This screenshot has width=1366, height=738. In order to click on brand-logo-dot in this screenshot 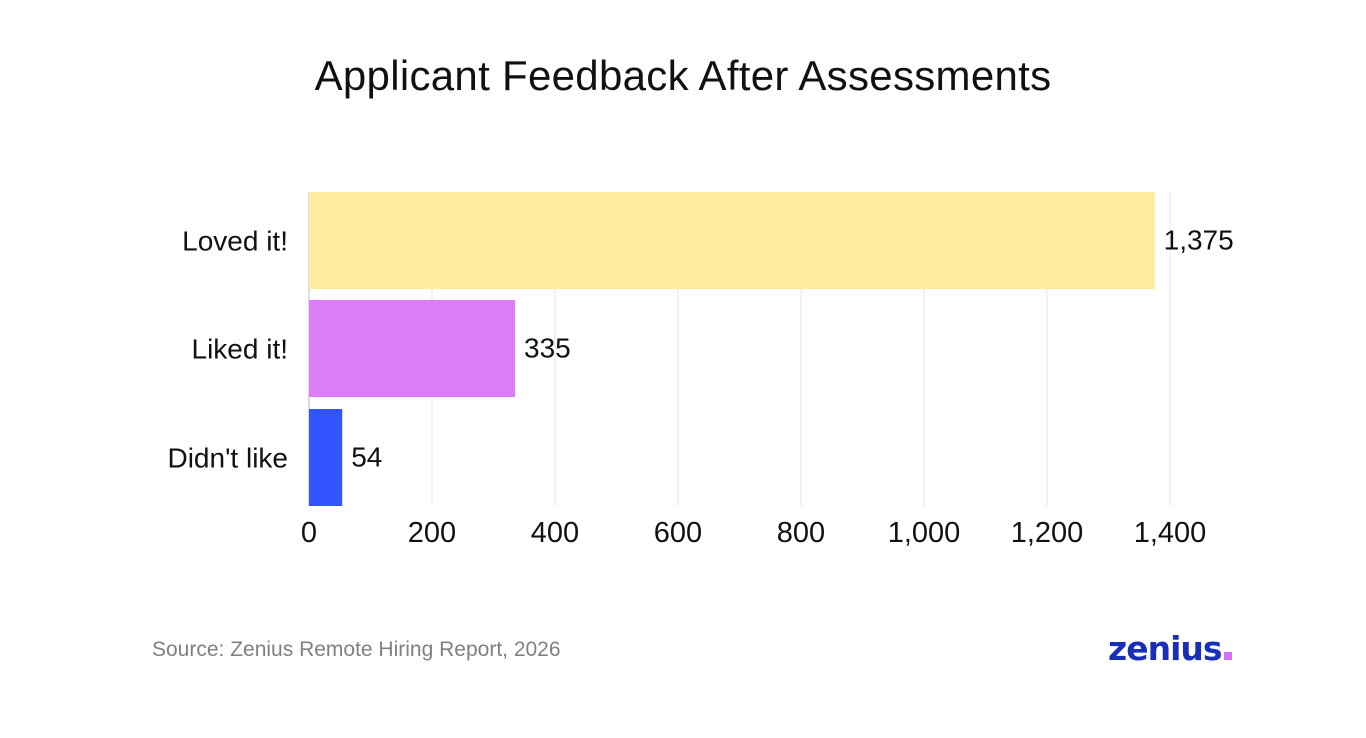, I will do `click(1227, 656)`.